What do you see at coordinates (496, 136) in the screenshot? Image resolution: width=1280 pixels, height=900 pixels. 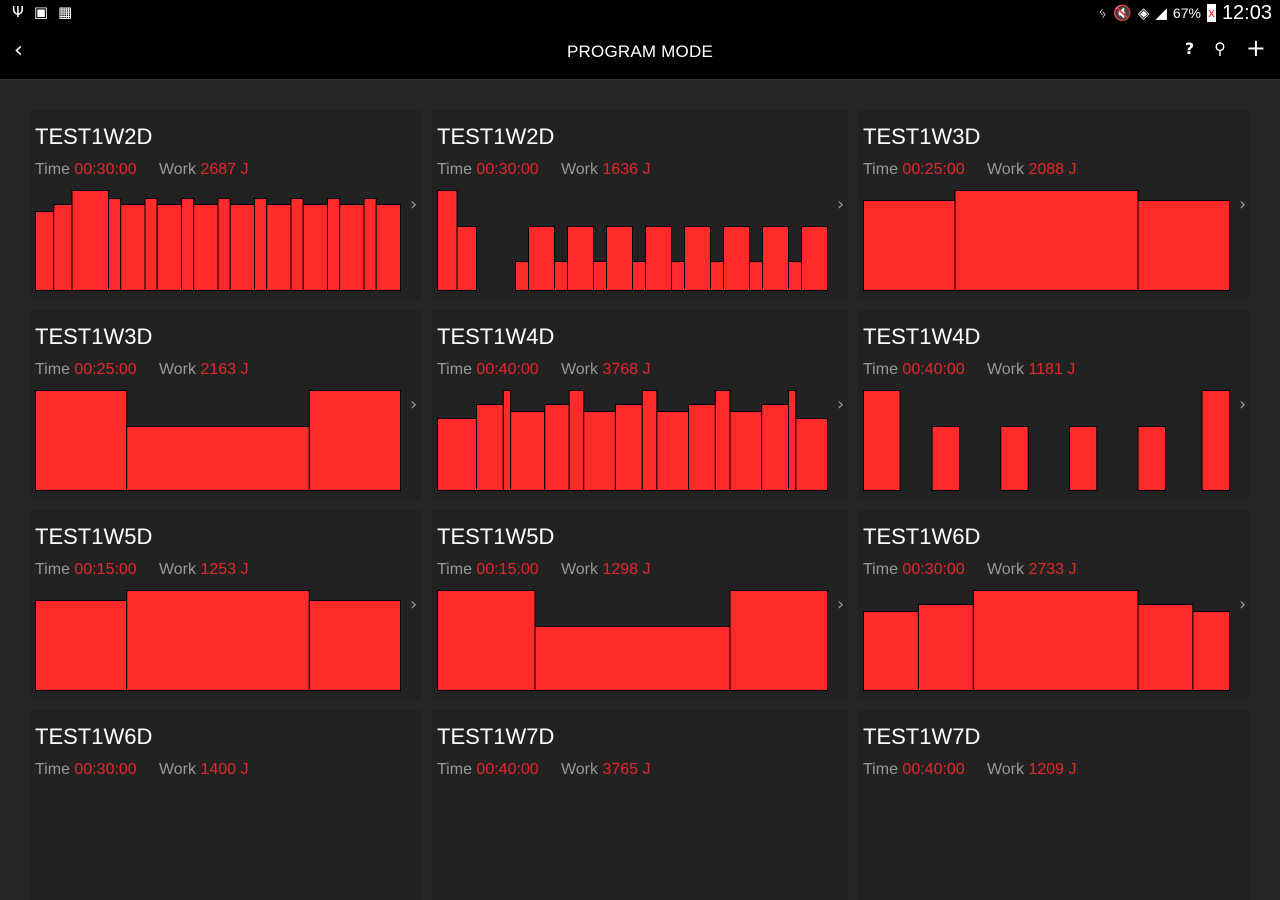 I see `program-name: TEST1W2D` at bounding box center [496, 136].